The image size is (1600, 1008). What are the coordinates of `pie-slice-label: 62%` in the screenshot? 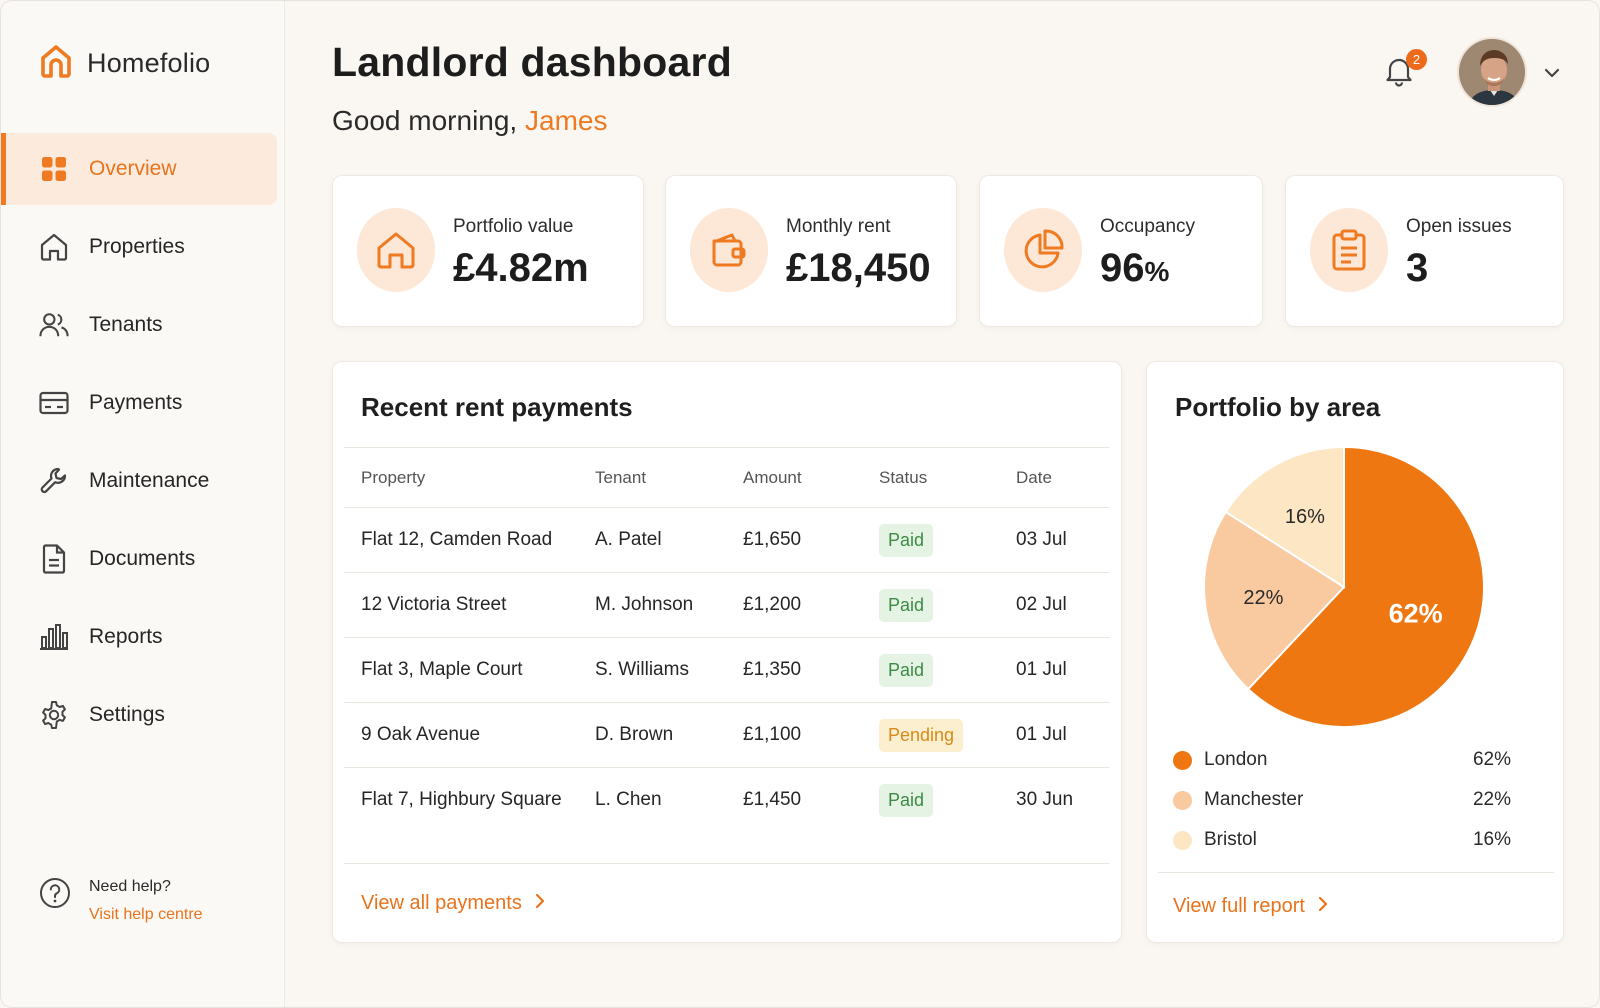 It's located at (1416, 613).